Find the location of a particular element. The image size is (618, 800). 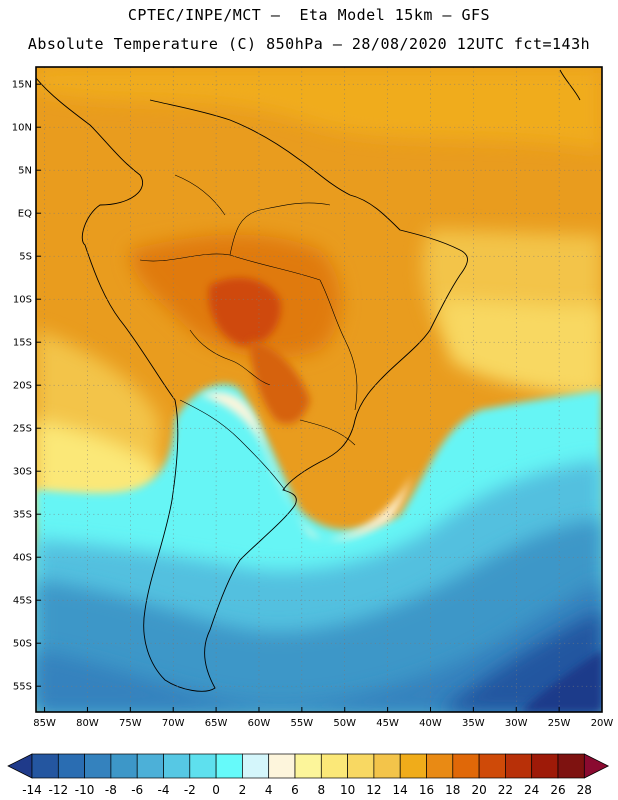

lat-label: EQ is located at coordinates (25, 214).